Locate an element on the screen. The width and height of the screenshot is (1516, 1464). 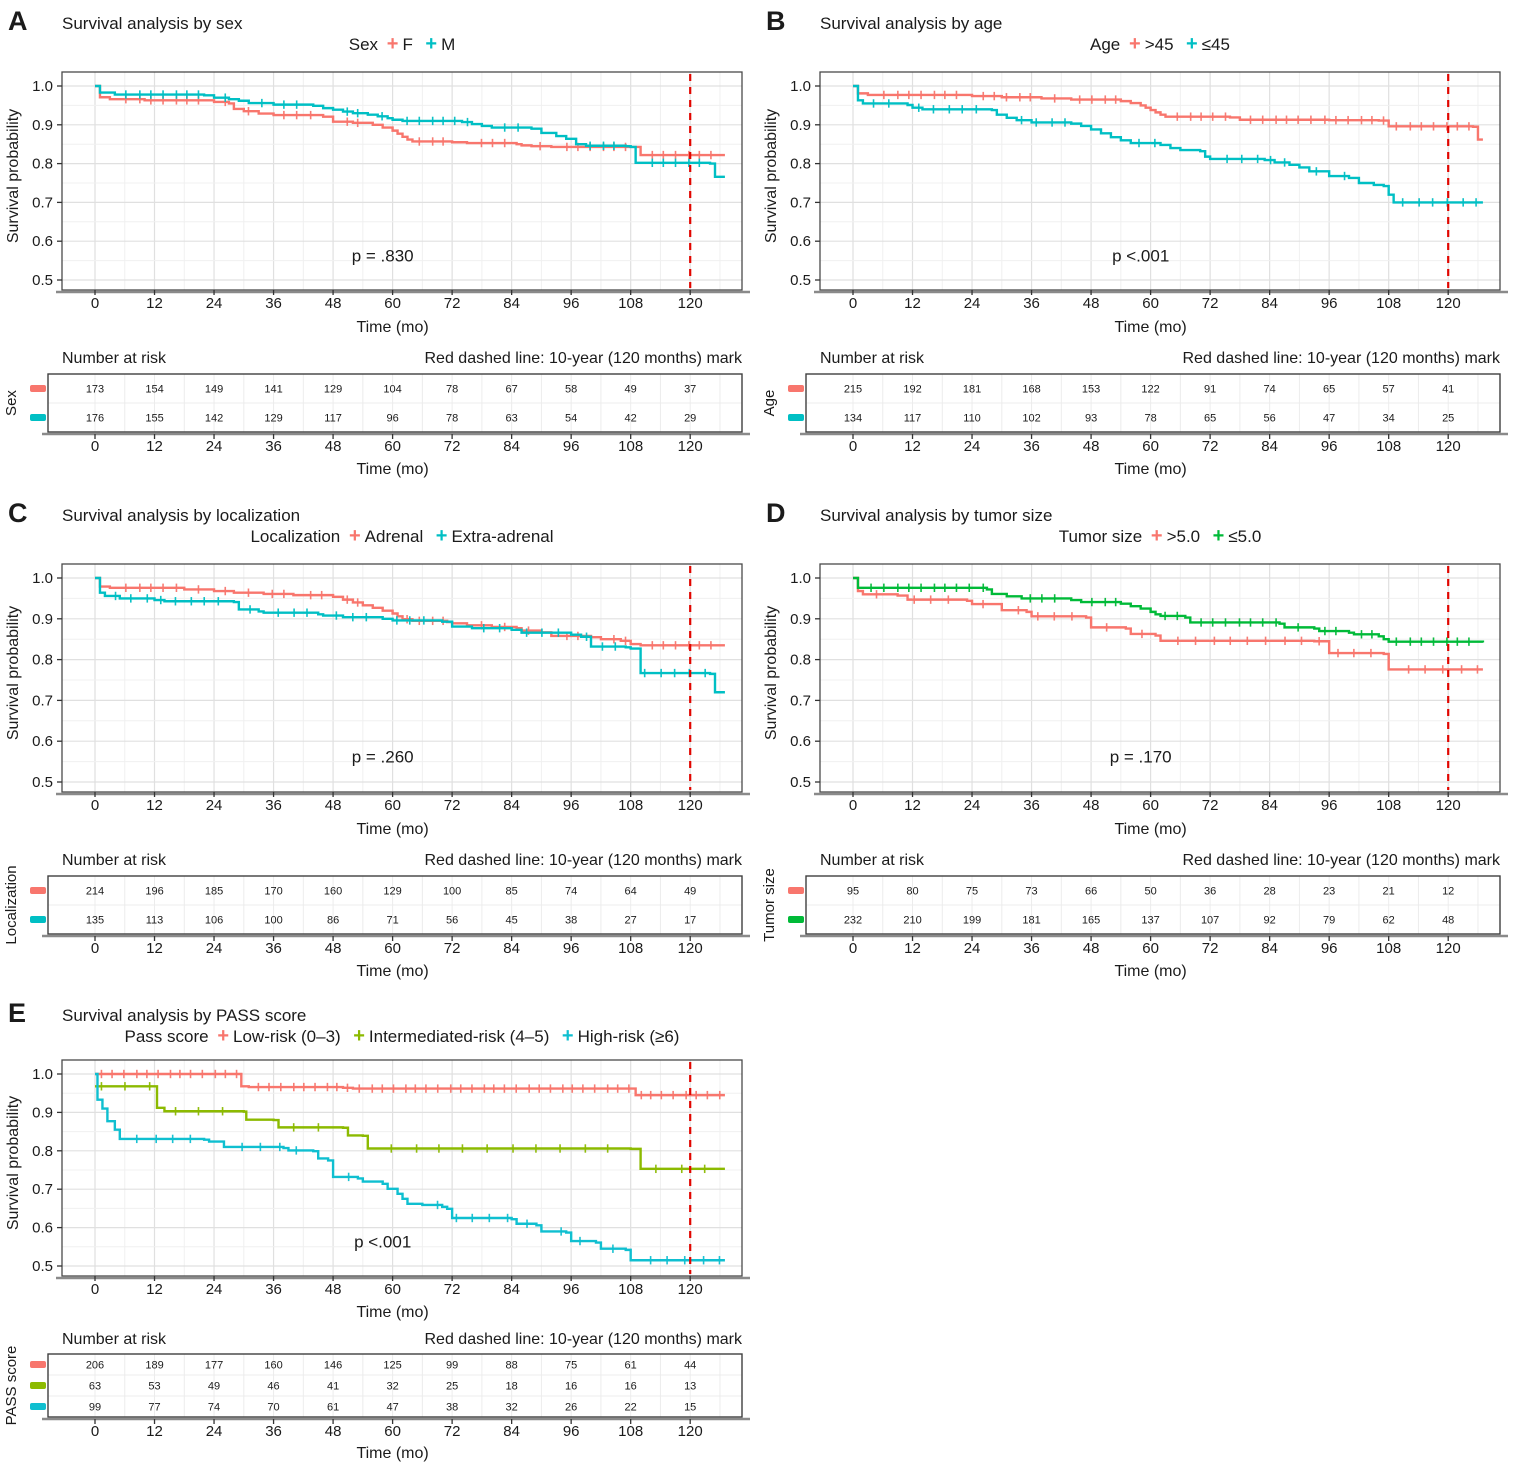
censor-ticks-M is located at coordinates (413, 129).